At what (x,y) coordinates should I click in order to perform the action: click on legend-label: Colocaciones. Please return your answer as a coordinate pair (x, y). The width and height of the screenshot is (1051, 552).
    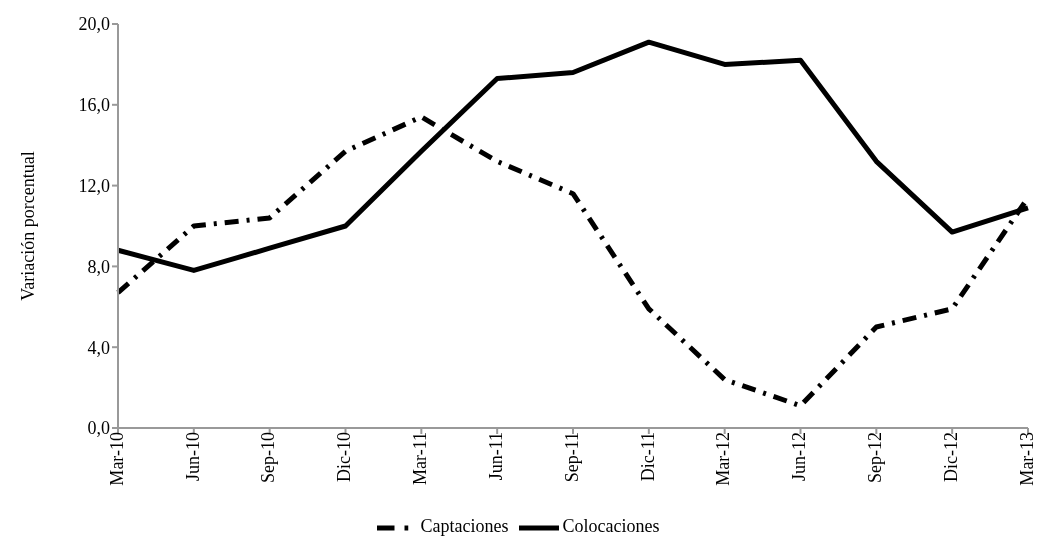
    Looking at the image, I should click on (611, 526).